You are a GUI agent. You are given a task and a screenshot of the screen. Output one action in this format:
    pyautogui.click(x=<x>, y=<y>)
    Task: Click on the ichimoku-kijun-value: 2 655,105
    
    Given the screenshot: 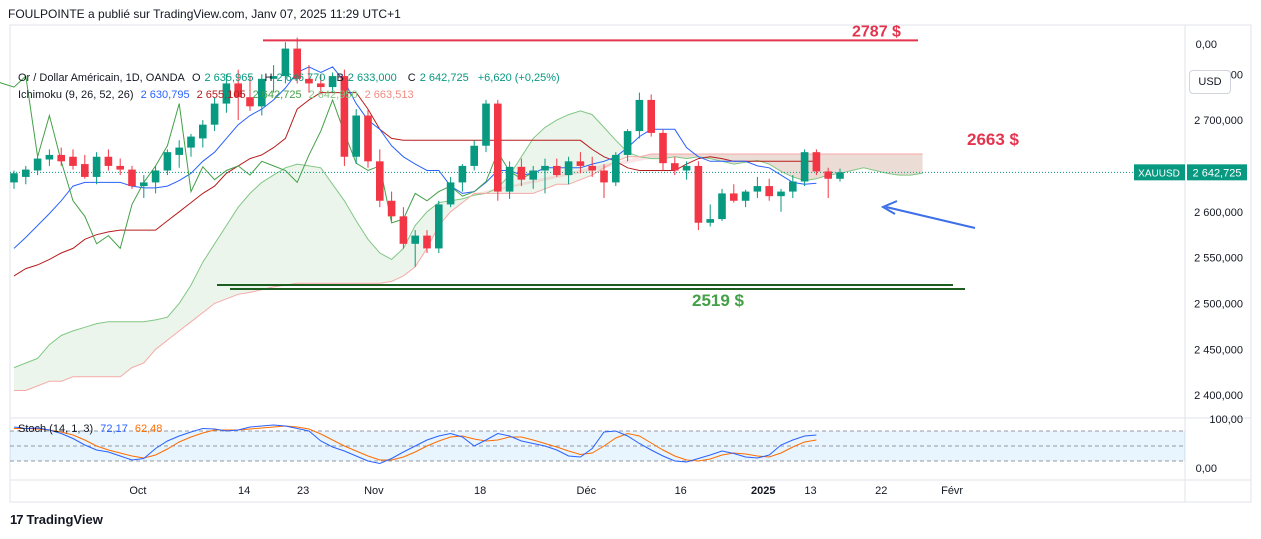 What is the action you would take?
    pyautogui.click(x=221, y=95)
    